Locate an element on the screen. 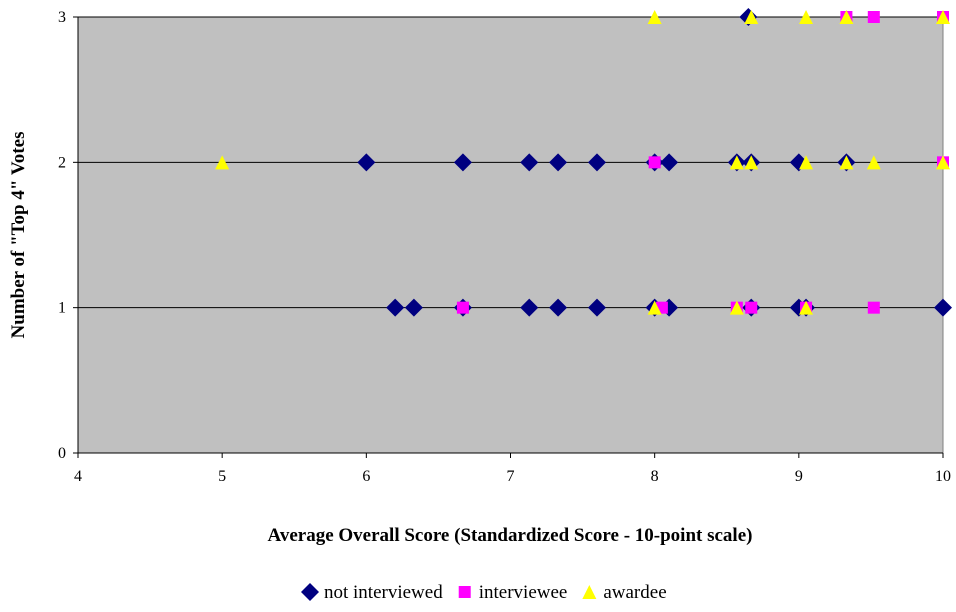 This screenshot has width=956, height=612. x-tick-label: 7 is located at coordinates (511, 476).